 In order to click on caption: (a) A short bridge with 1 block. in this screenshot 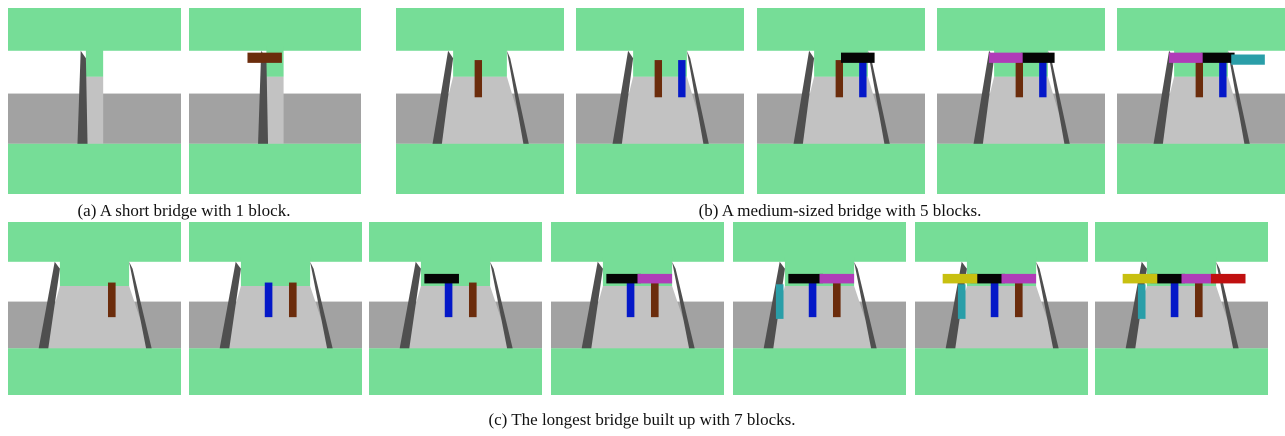, I will do `click(184, 210)`.